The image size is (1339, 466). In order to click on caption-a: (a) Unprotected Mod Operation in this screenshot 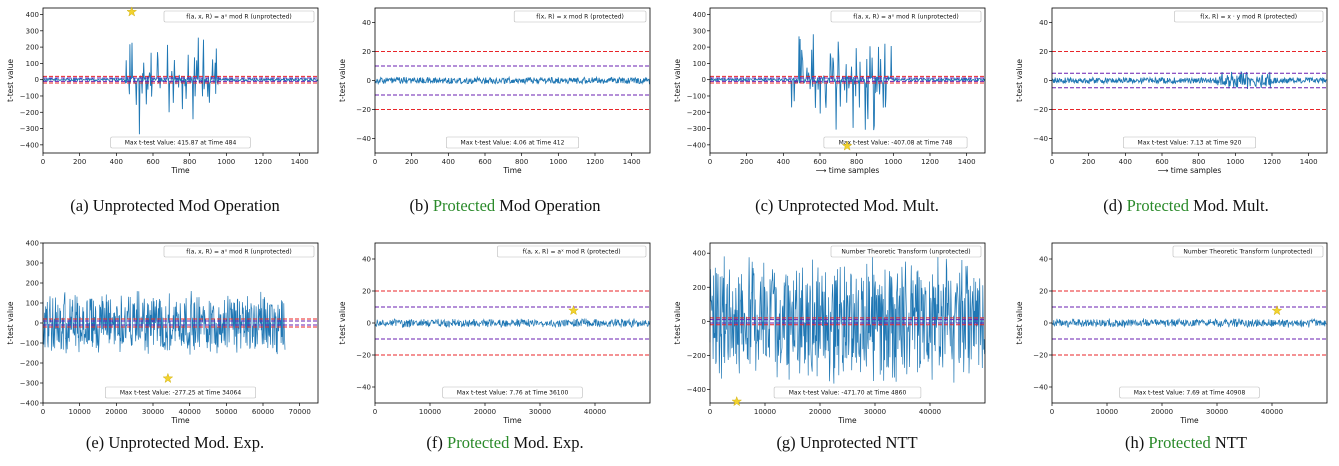, I will do `click(174, 206)`.